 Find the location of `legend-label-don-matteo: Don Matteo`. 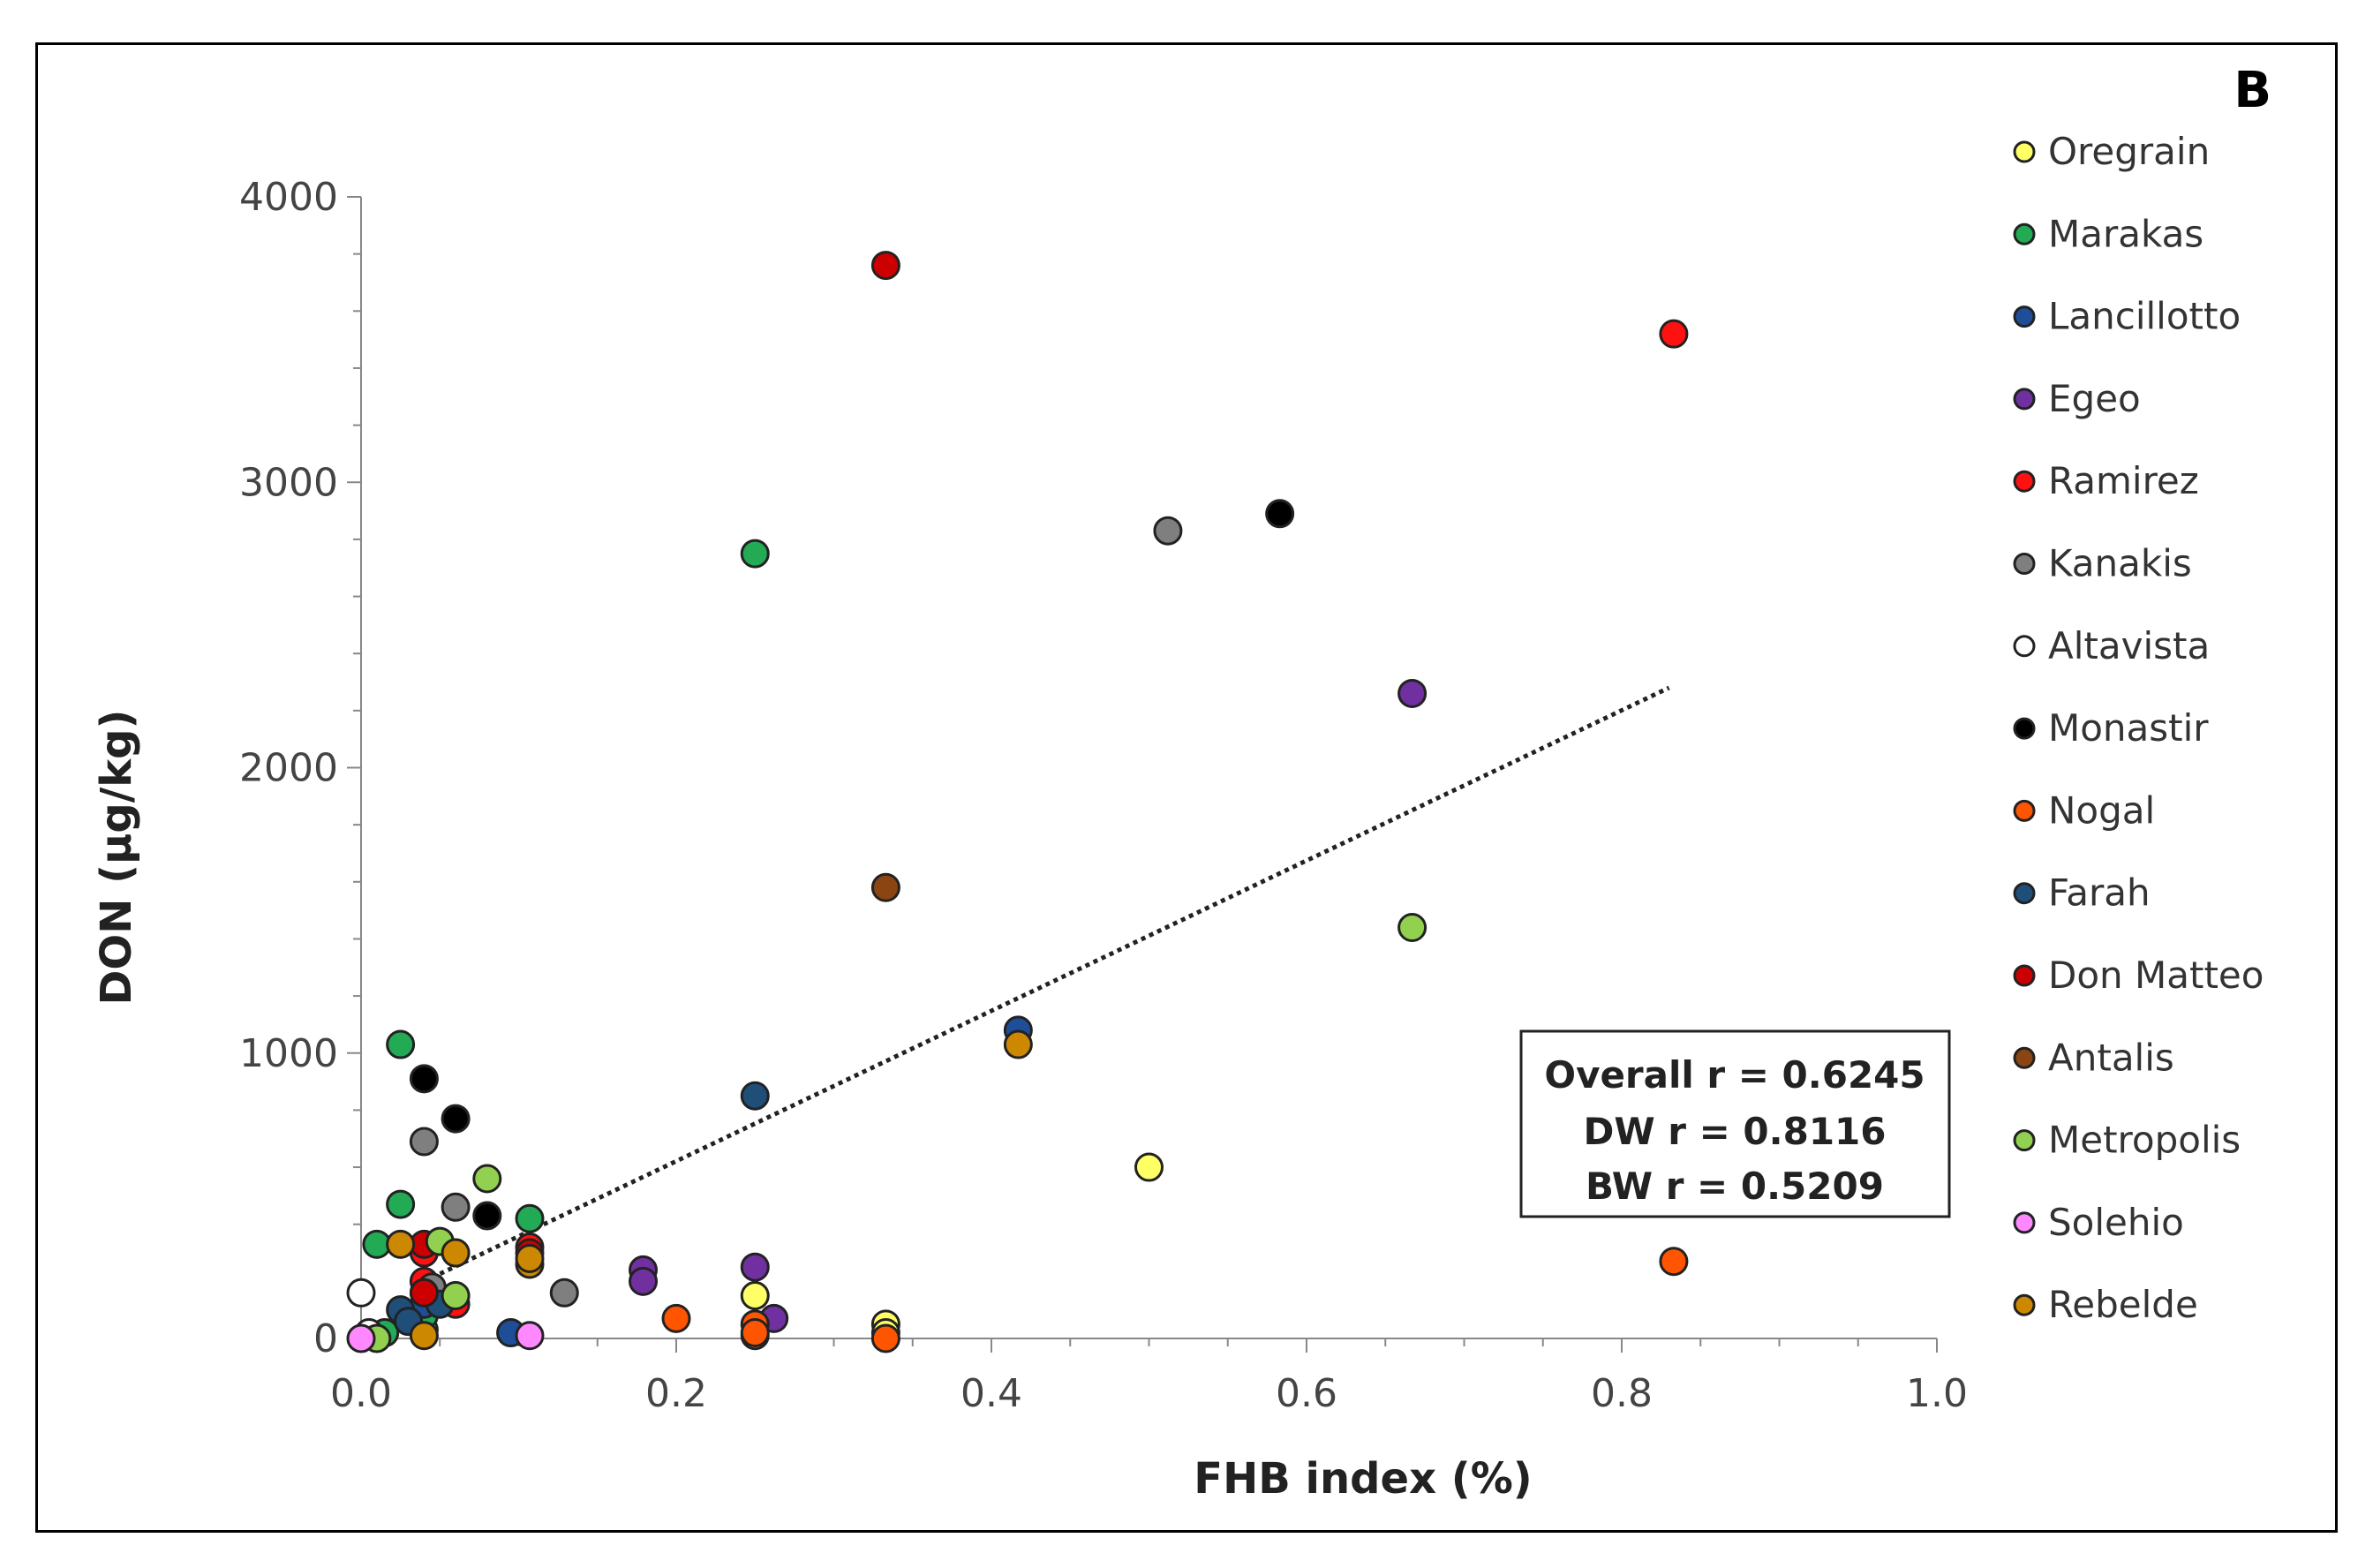

legend-label-don-matteo: Don Matteo is located at coordinates (2156, 975).